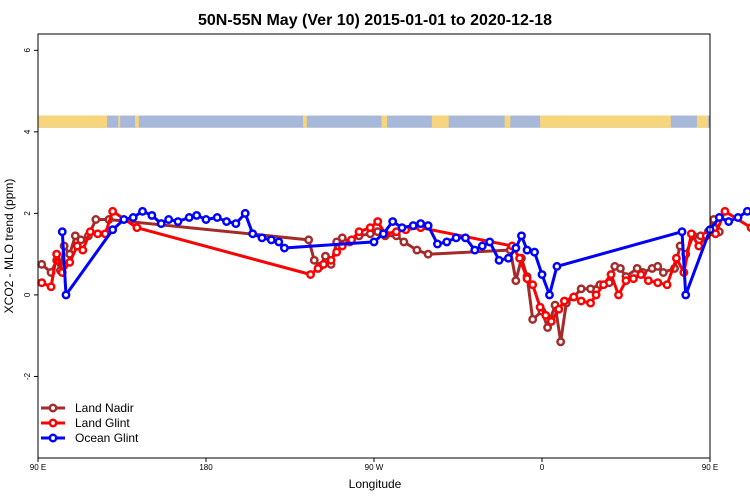 This screenshot has height=500, width=750. What do you see at coordinates (102, 423) in the screenshot?
I see `legend-label: Land Glint` at bounding box center [102, 423].